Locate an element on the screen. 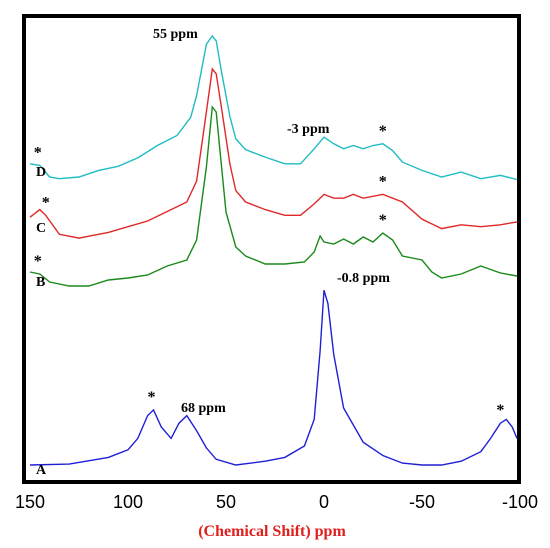 This screenshot has height=548, width=550. x-tick-label: 150 is located at coordinates (30, 502).